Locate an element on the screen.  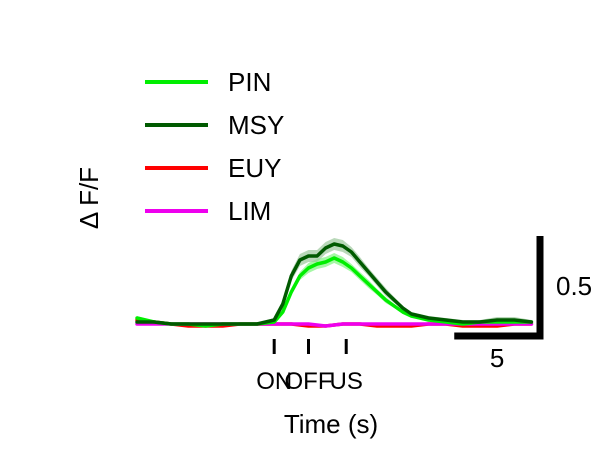
event-label-off: OFF is located at coordinates (308, 381).